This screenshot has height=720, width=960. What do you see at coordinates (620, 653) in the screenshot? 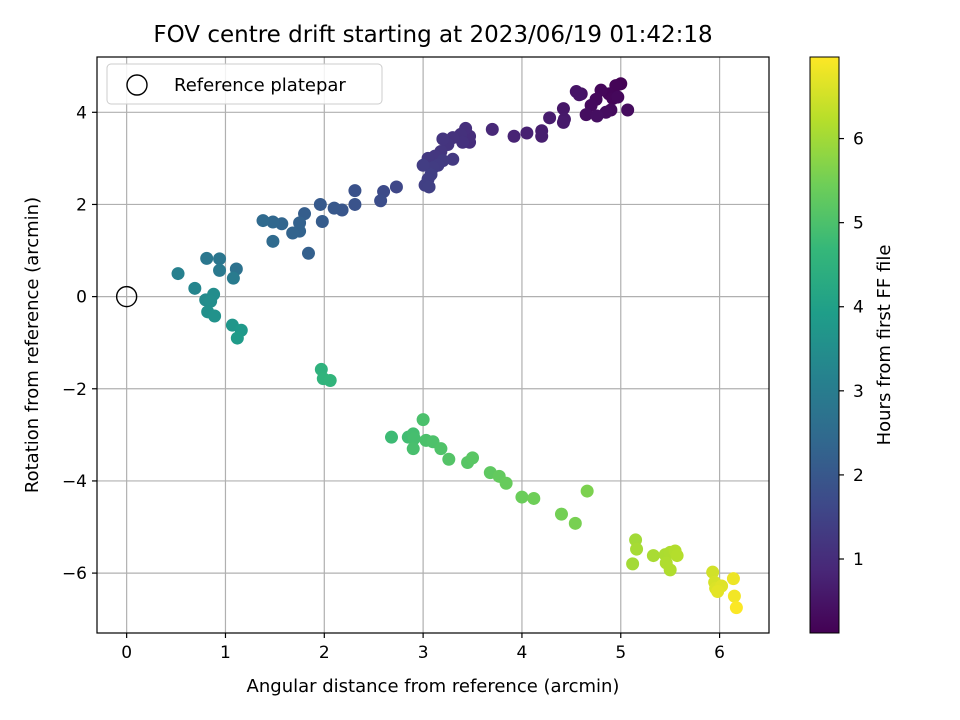
I see `x-tick-label: 5` at bounding box center [620, 653].